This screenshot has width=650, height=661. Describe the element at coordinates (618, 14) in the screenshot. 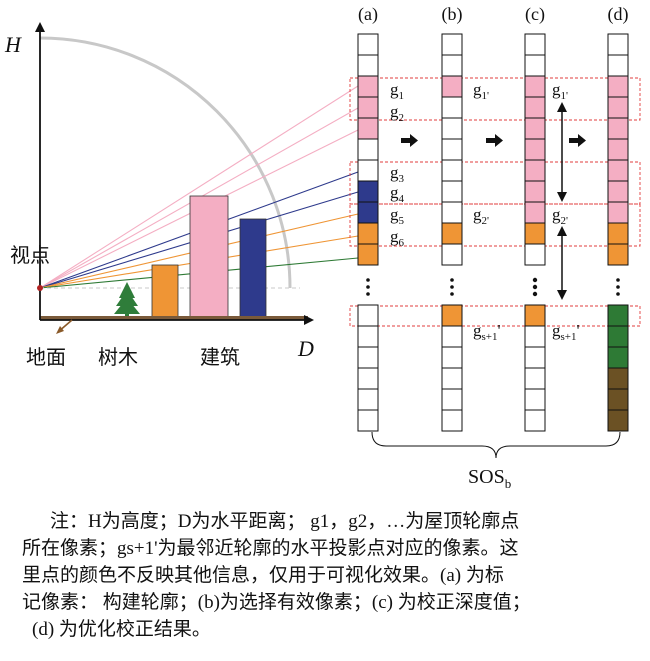

I see `column-label-d: (d)` at that location.